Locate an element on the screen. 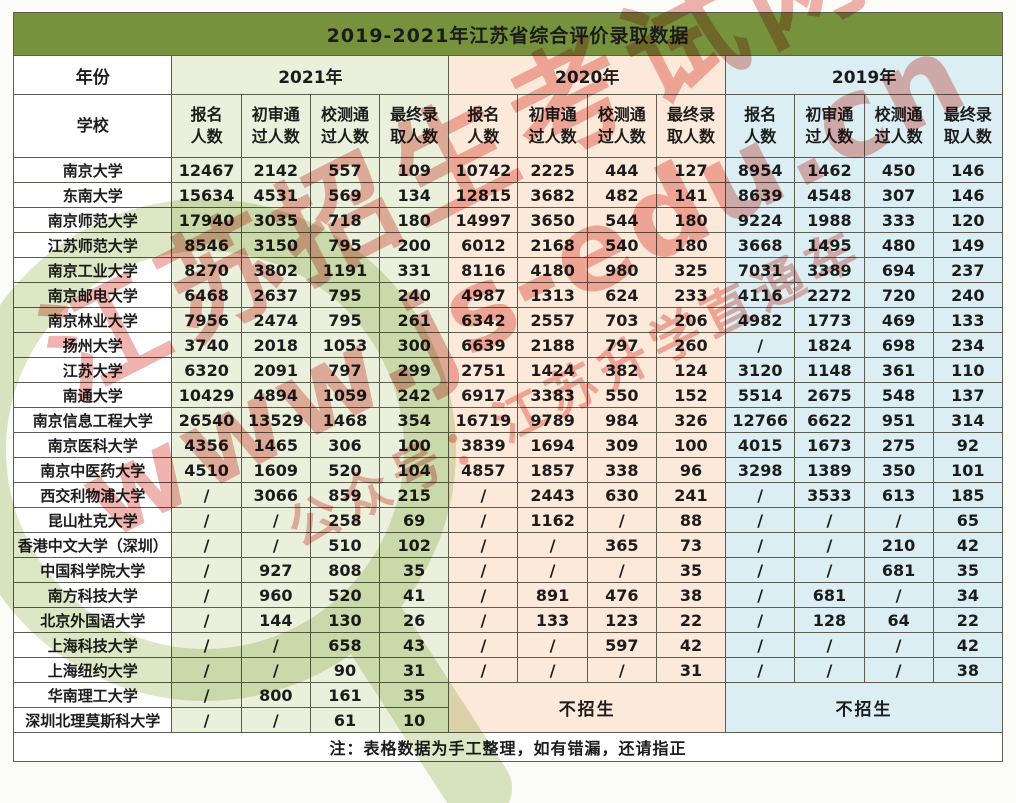  data-cell: 1191 is located at coordinates (345, 270).